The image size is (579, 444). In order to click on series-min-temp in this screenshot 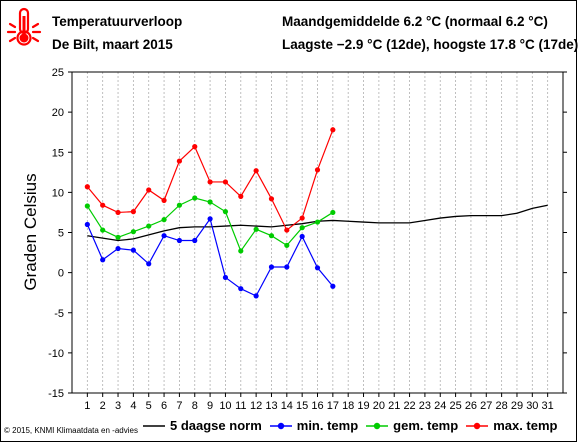, I will do `click(210, 257)`.